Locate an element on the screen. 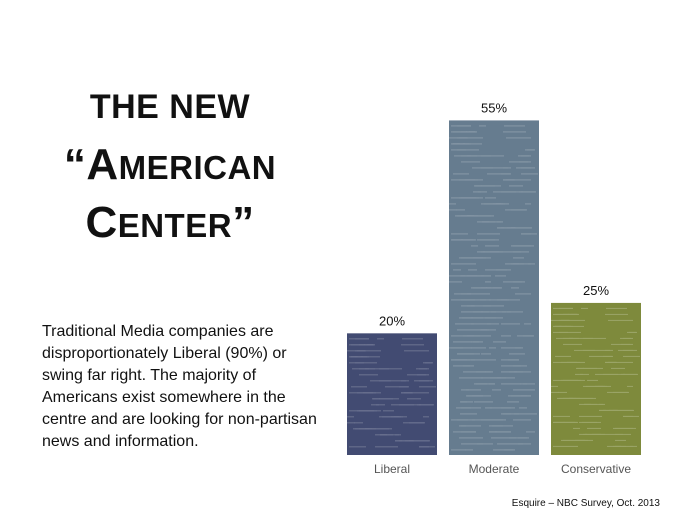 This screenshot has height=525, width=700. bar-liberal is located at coordinates (392, 394).